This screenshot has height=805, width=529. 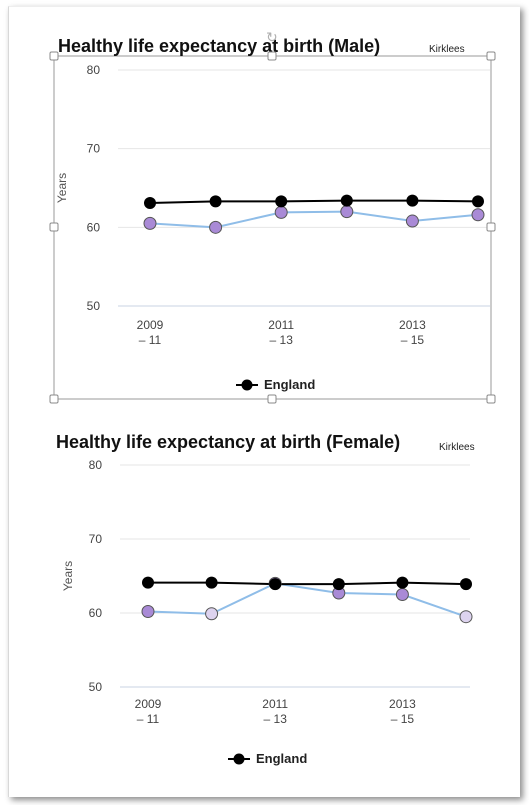 I want to click on chart-title: Healthy life expectancy at birth (Male), so click(x=219, y=46).